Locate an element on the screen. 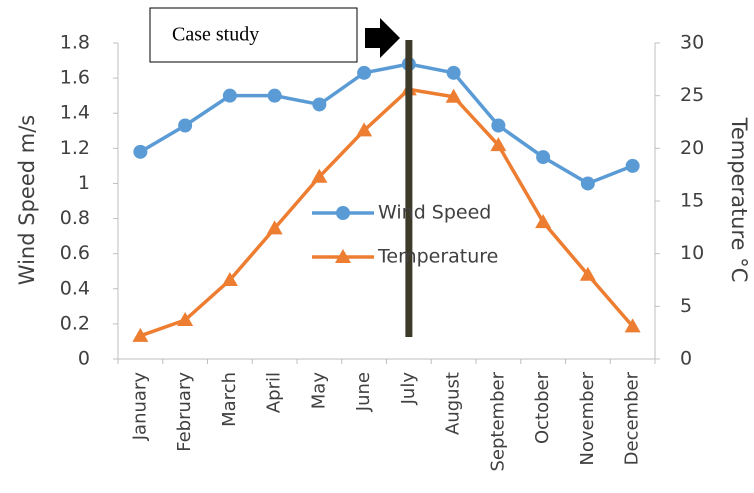  x-tick-label: December is located at coordinates (632, 418).